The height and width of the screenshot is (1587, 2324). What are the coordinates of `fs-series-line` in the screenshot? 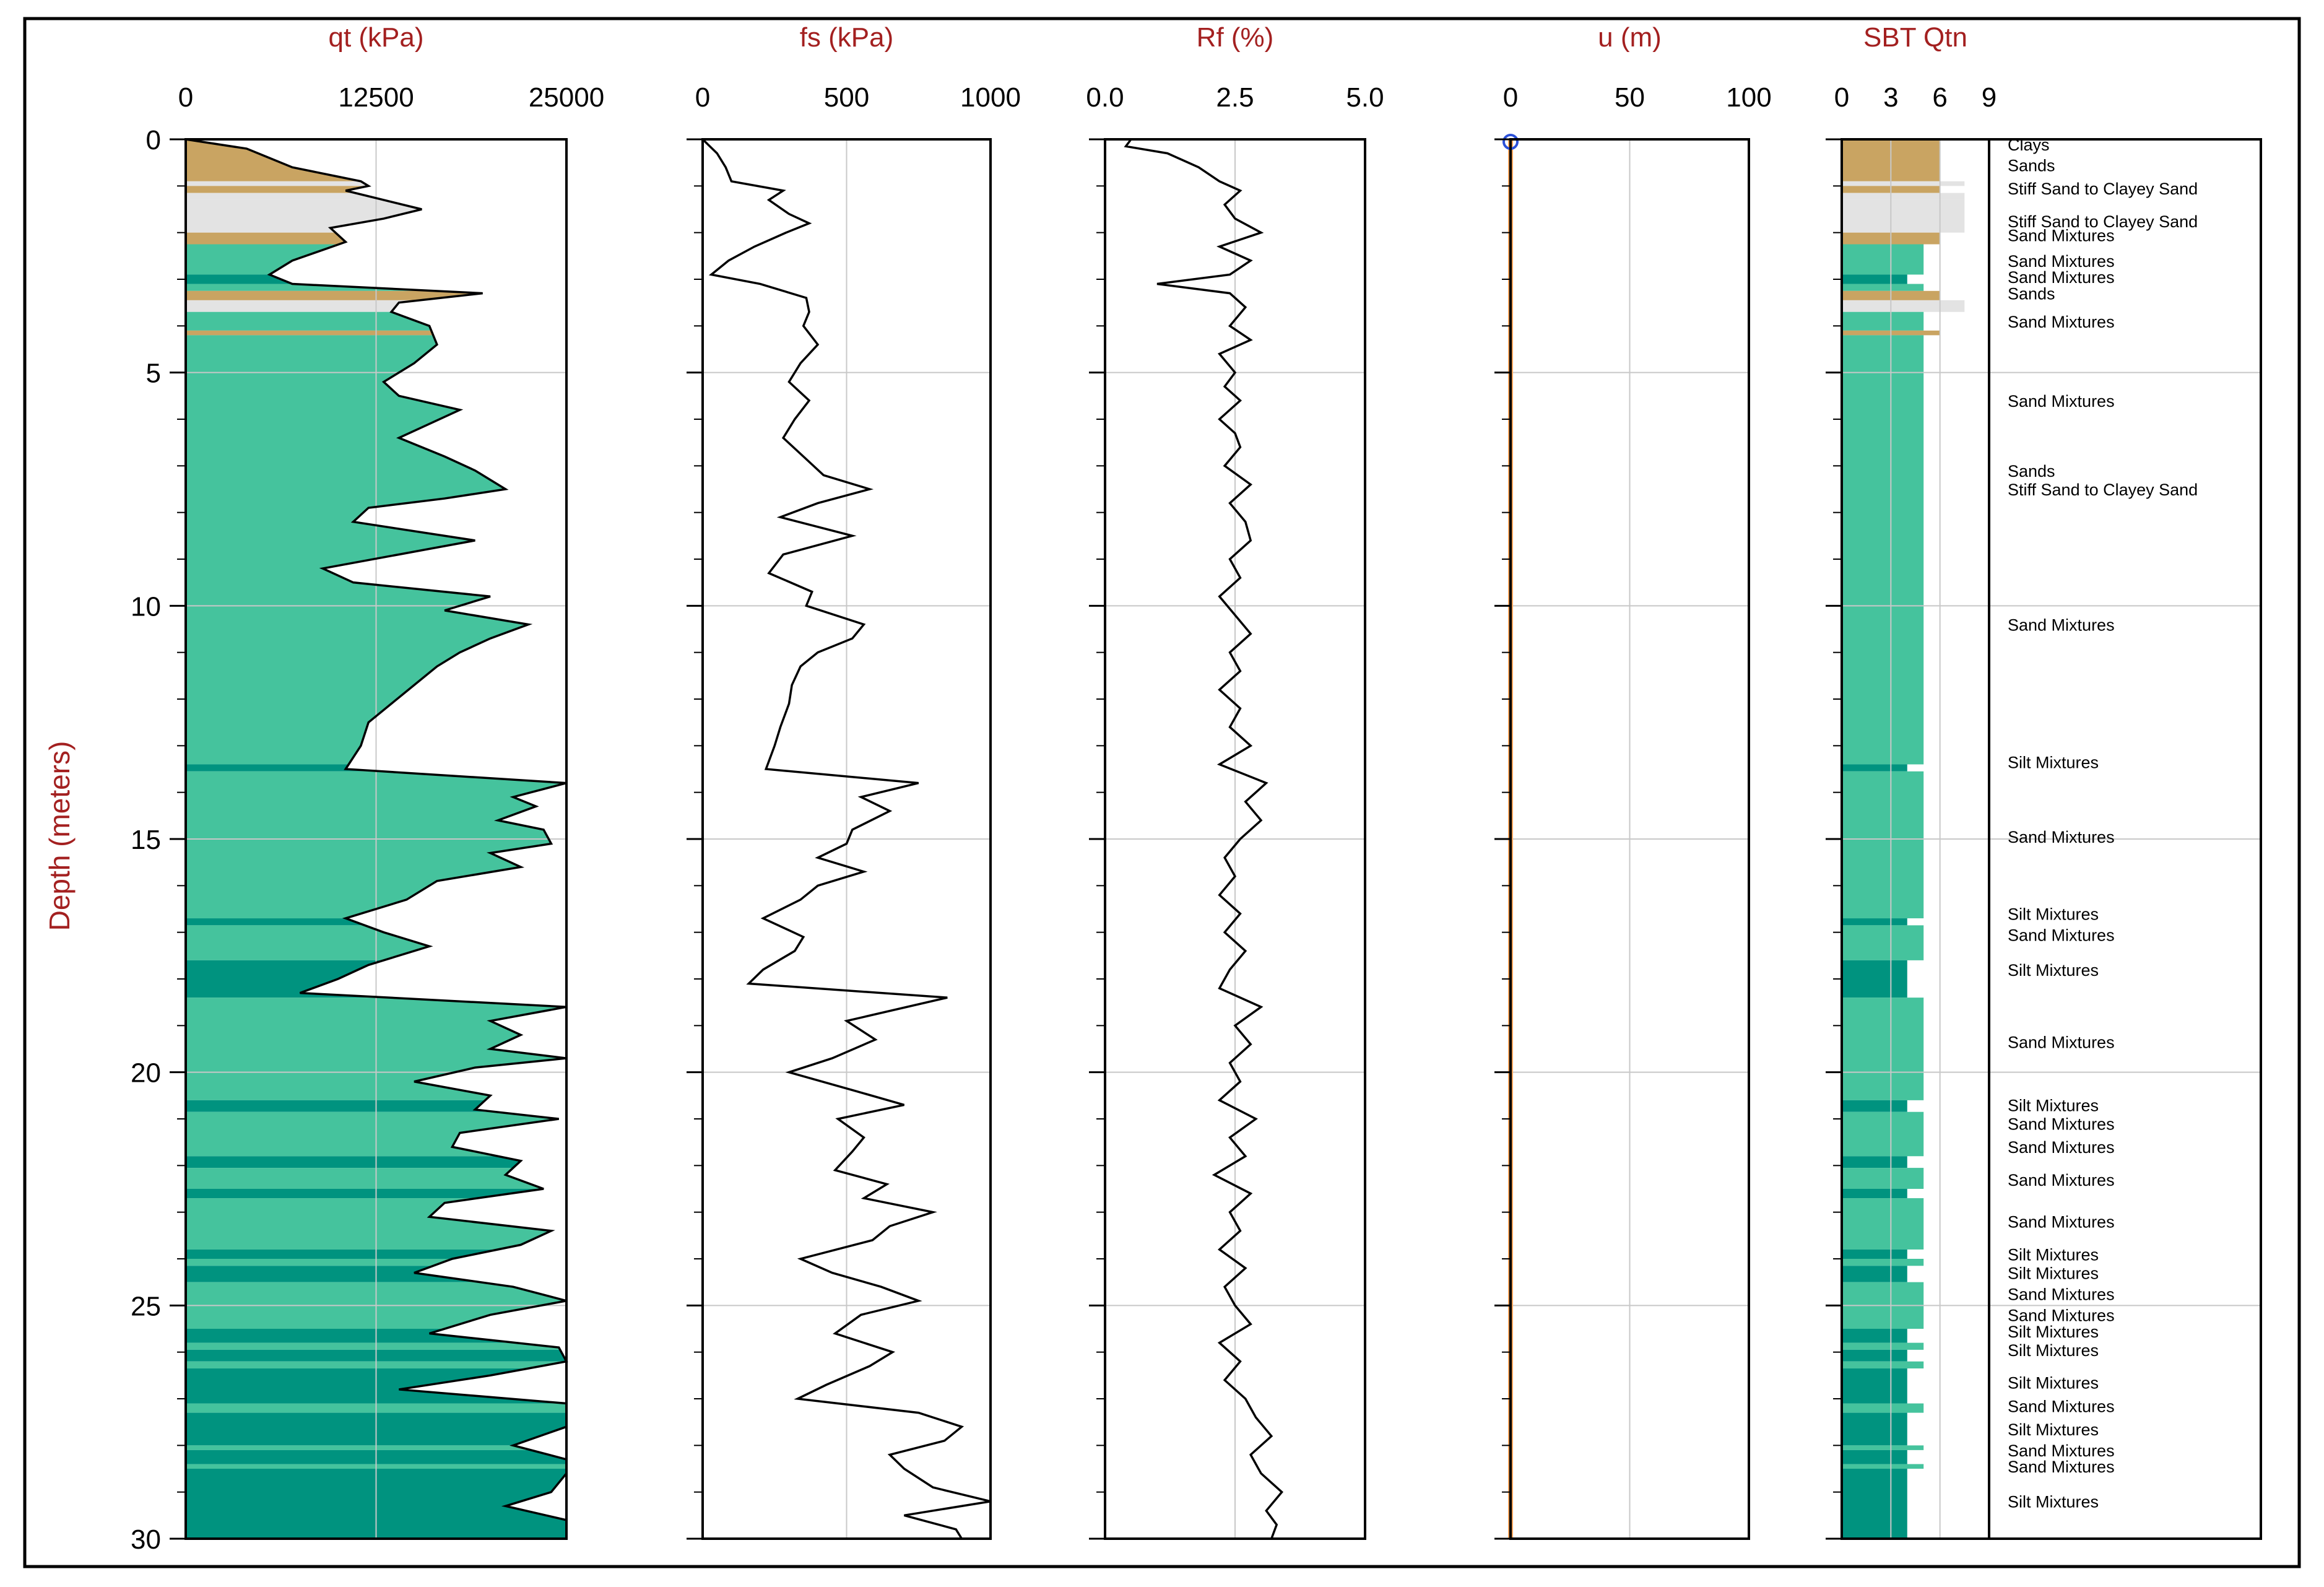 It's located at (846, 838).